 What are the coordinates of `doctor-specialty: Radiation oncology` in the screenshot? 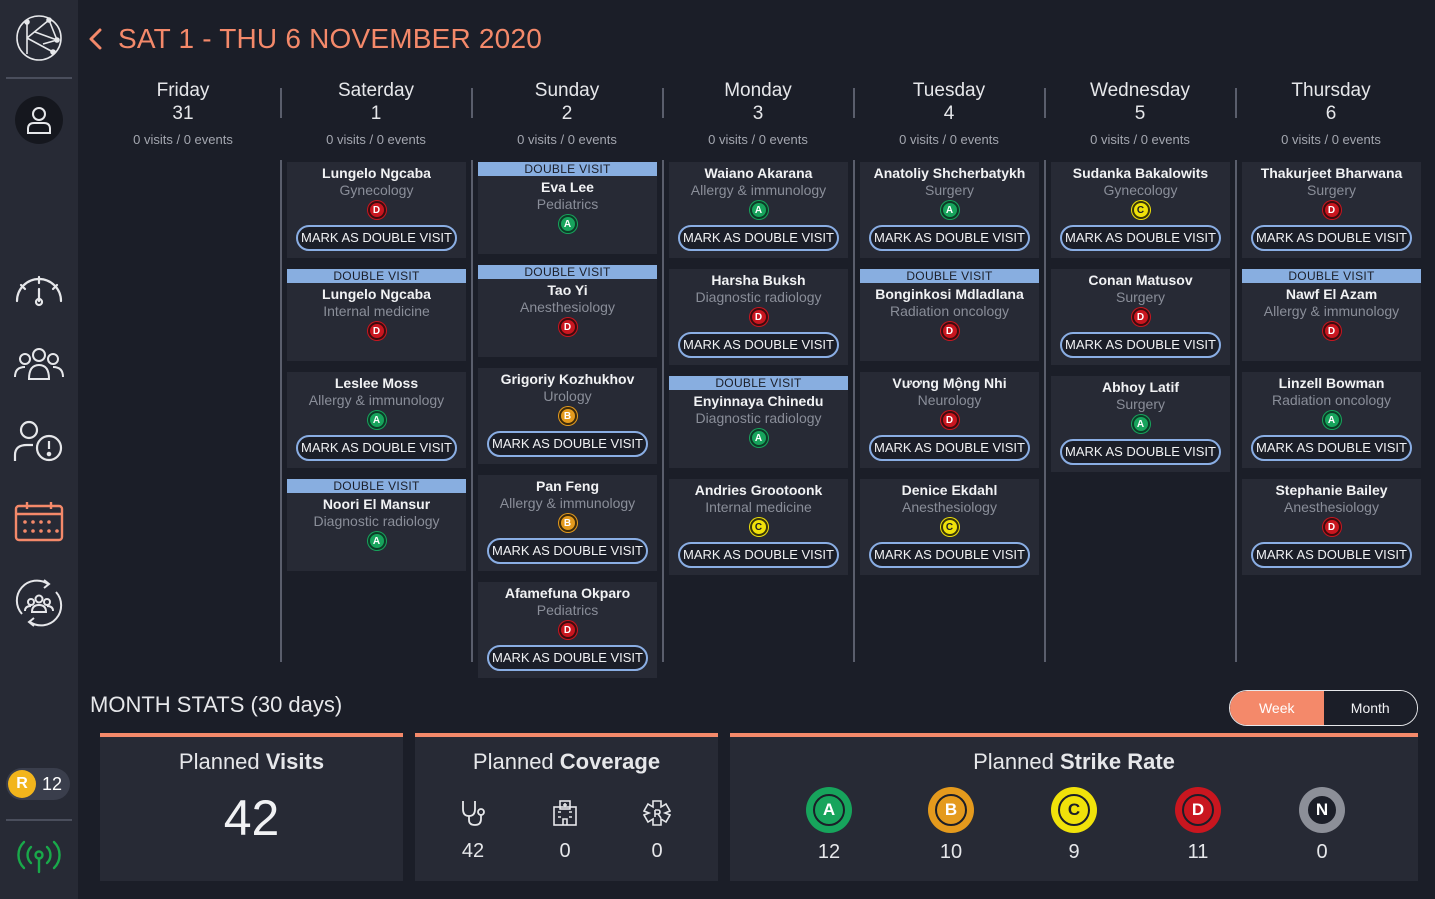 It's located at (1331, 400).